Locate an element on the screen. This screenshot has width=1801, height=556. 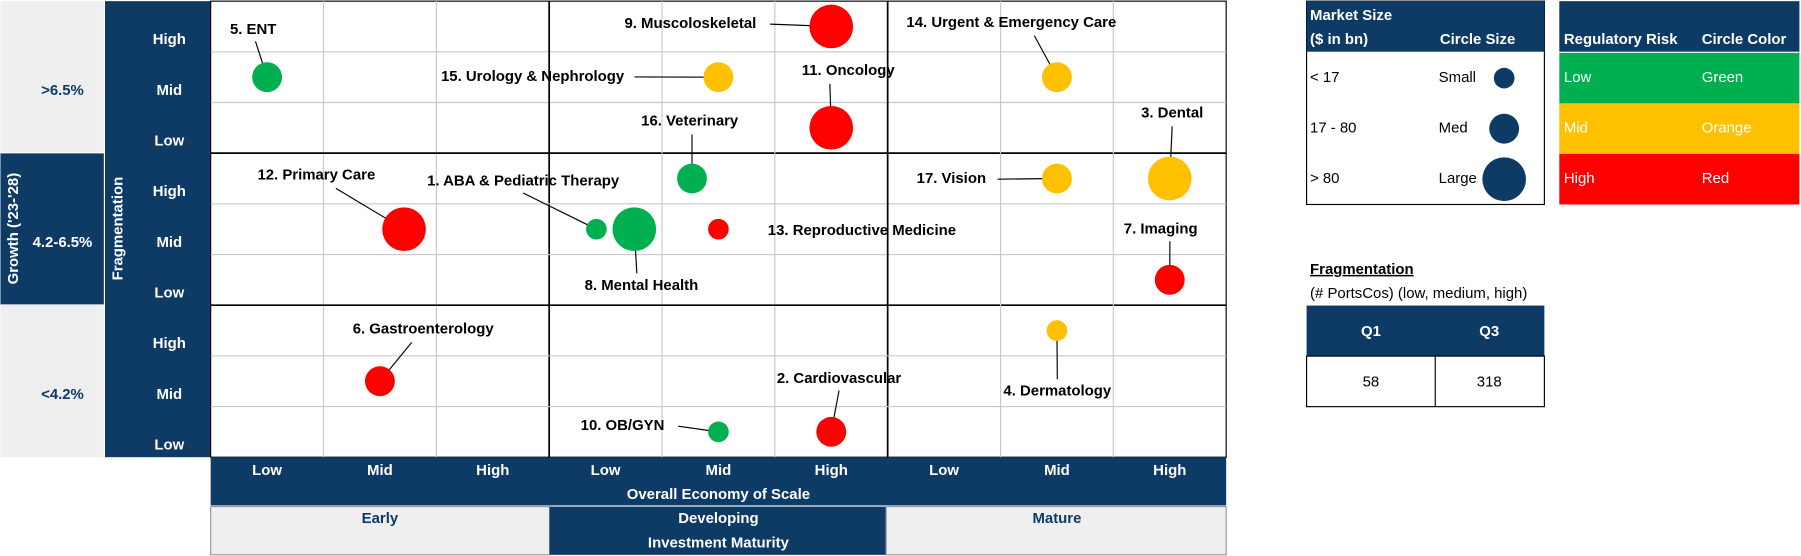
bubble-label: 12. Primary Care is located at coordinates (316, 175).